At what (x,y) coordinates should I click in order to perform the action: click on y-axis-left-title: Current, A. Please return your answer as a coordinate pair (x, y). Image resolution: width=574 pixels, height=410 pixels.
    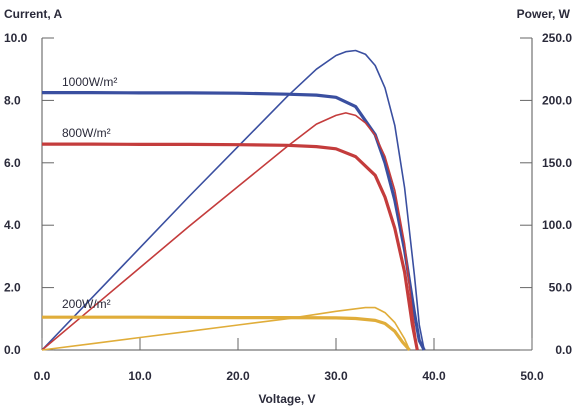
    Looking at the image, I should click on (33, 14).